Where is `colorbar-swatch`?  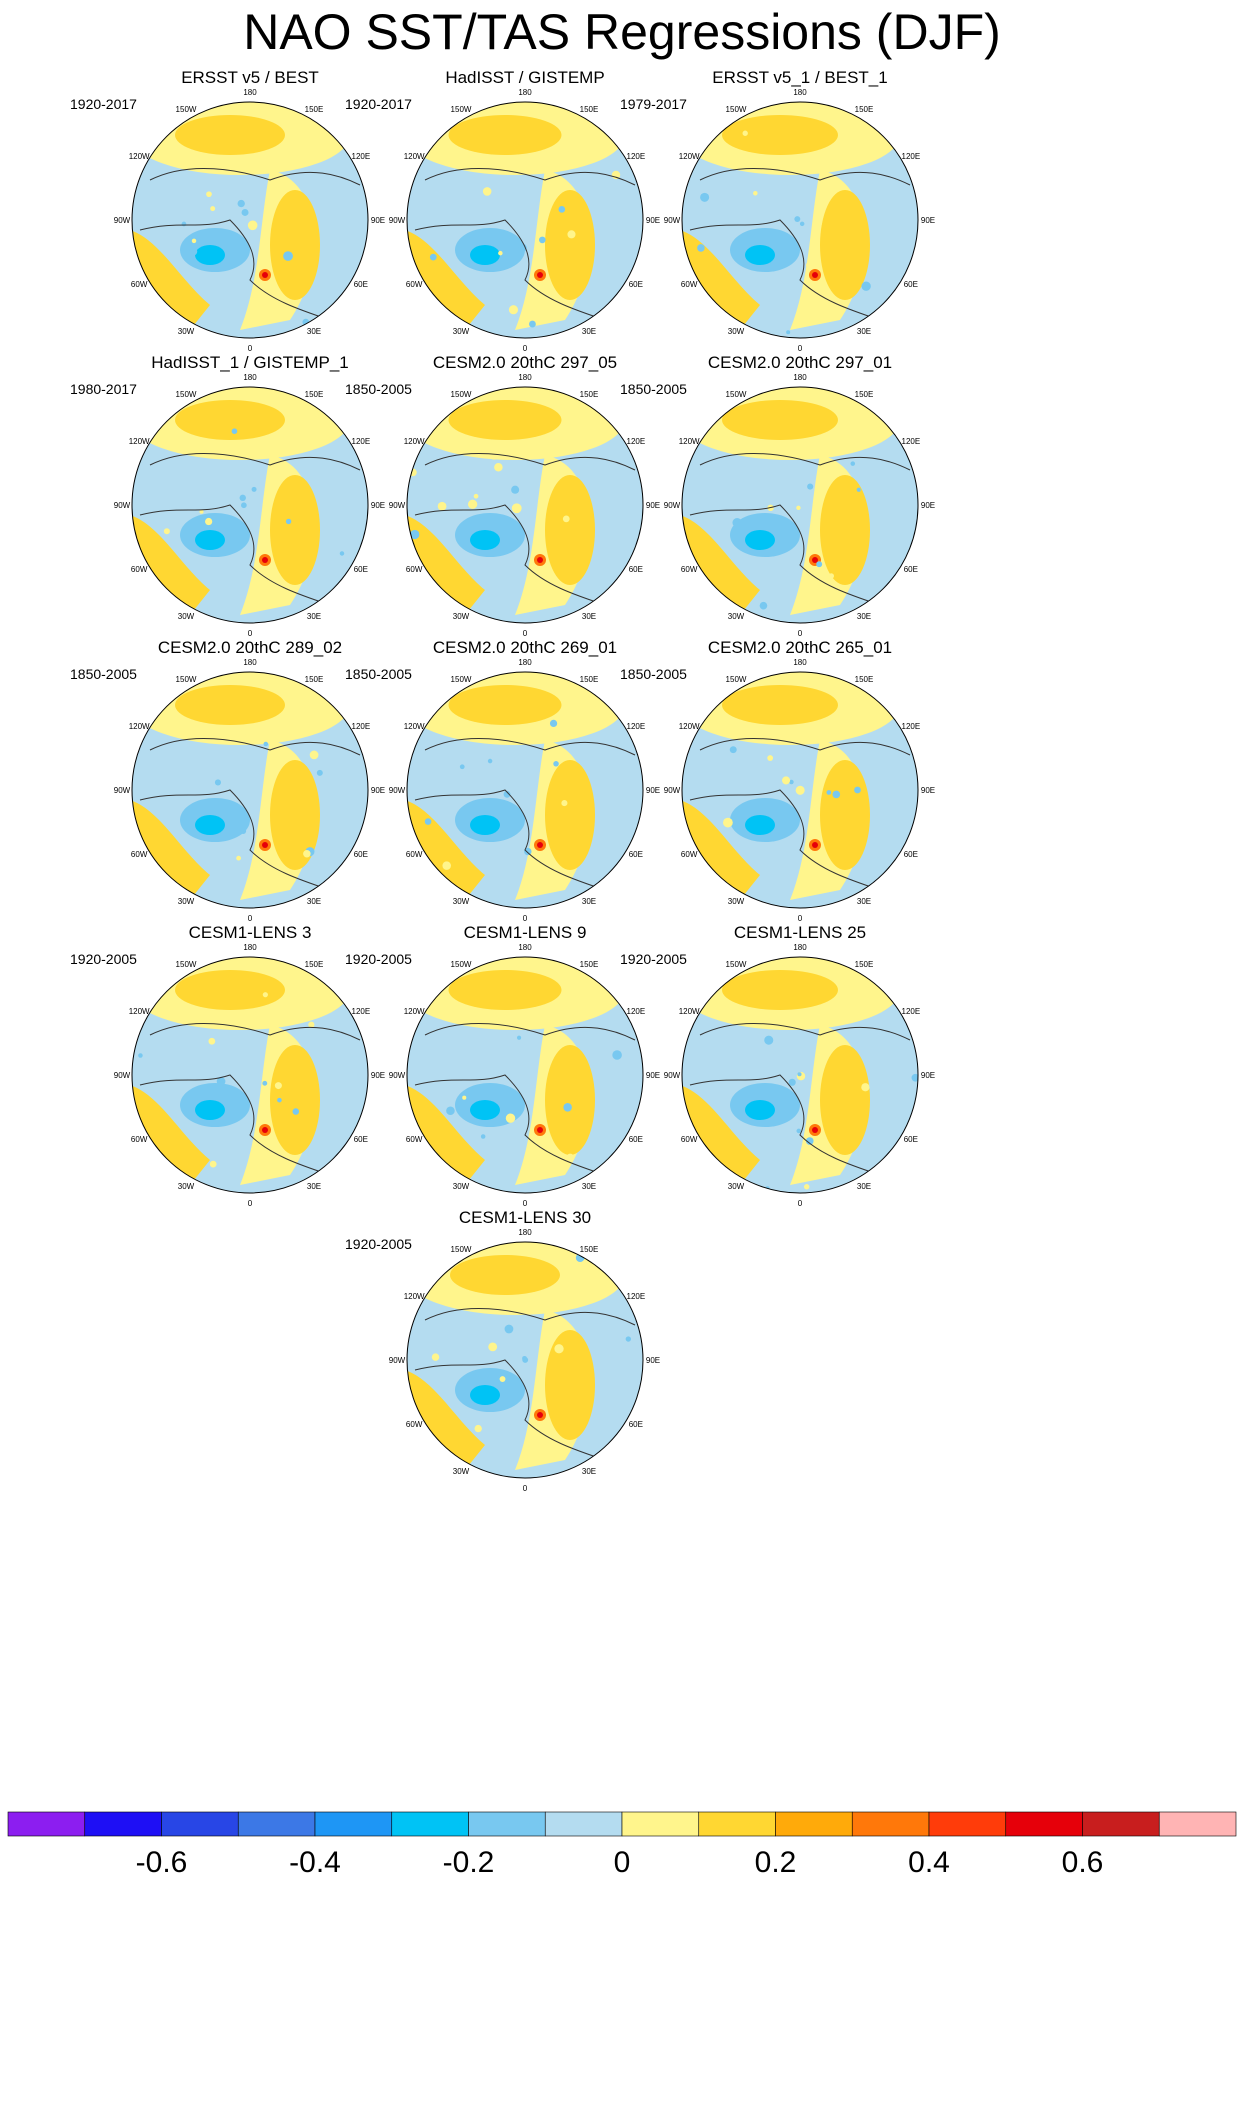 colorbar-swatch is located at coordinates (1121, 1824).